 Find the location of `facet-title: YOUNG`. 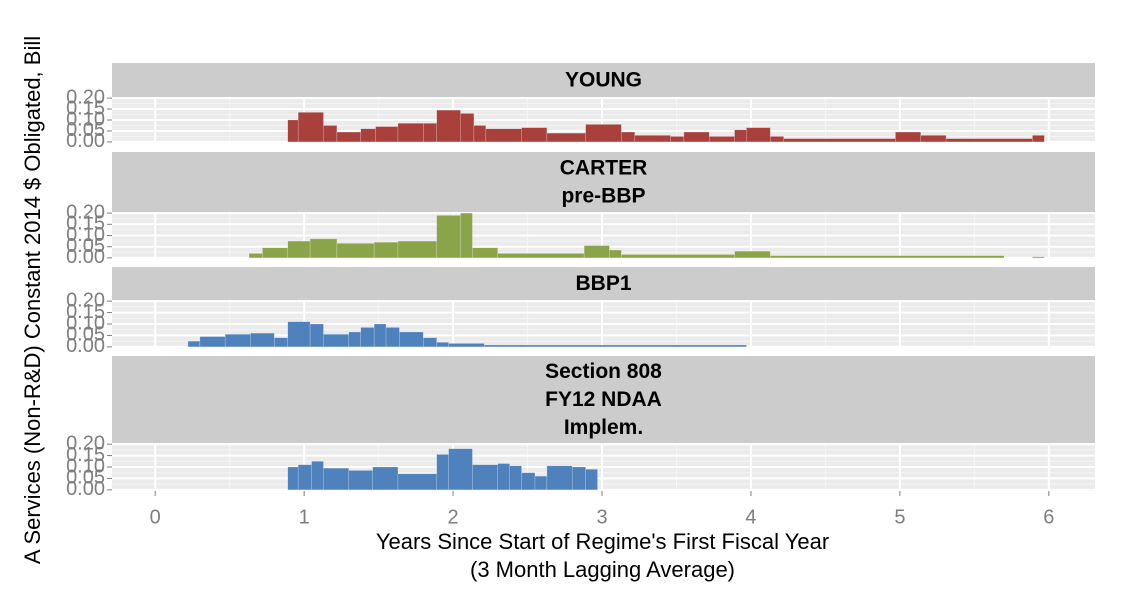

facet-title: YOUNG is located at coordinates (603, 80).